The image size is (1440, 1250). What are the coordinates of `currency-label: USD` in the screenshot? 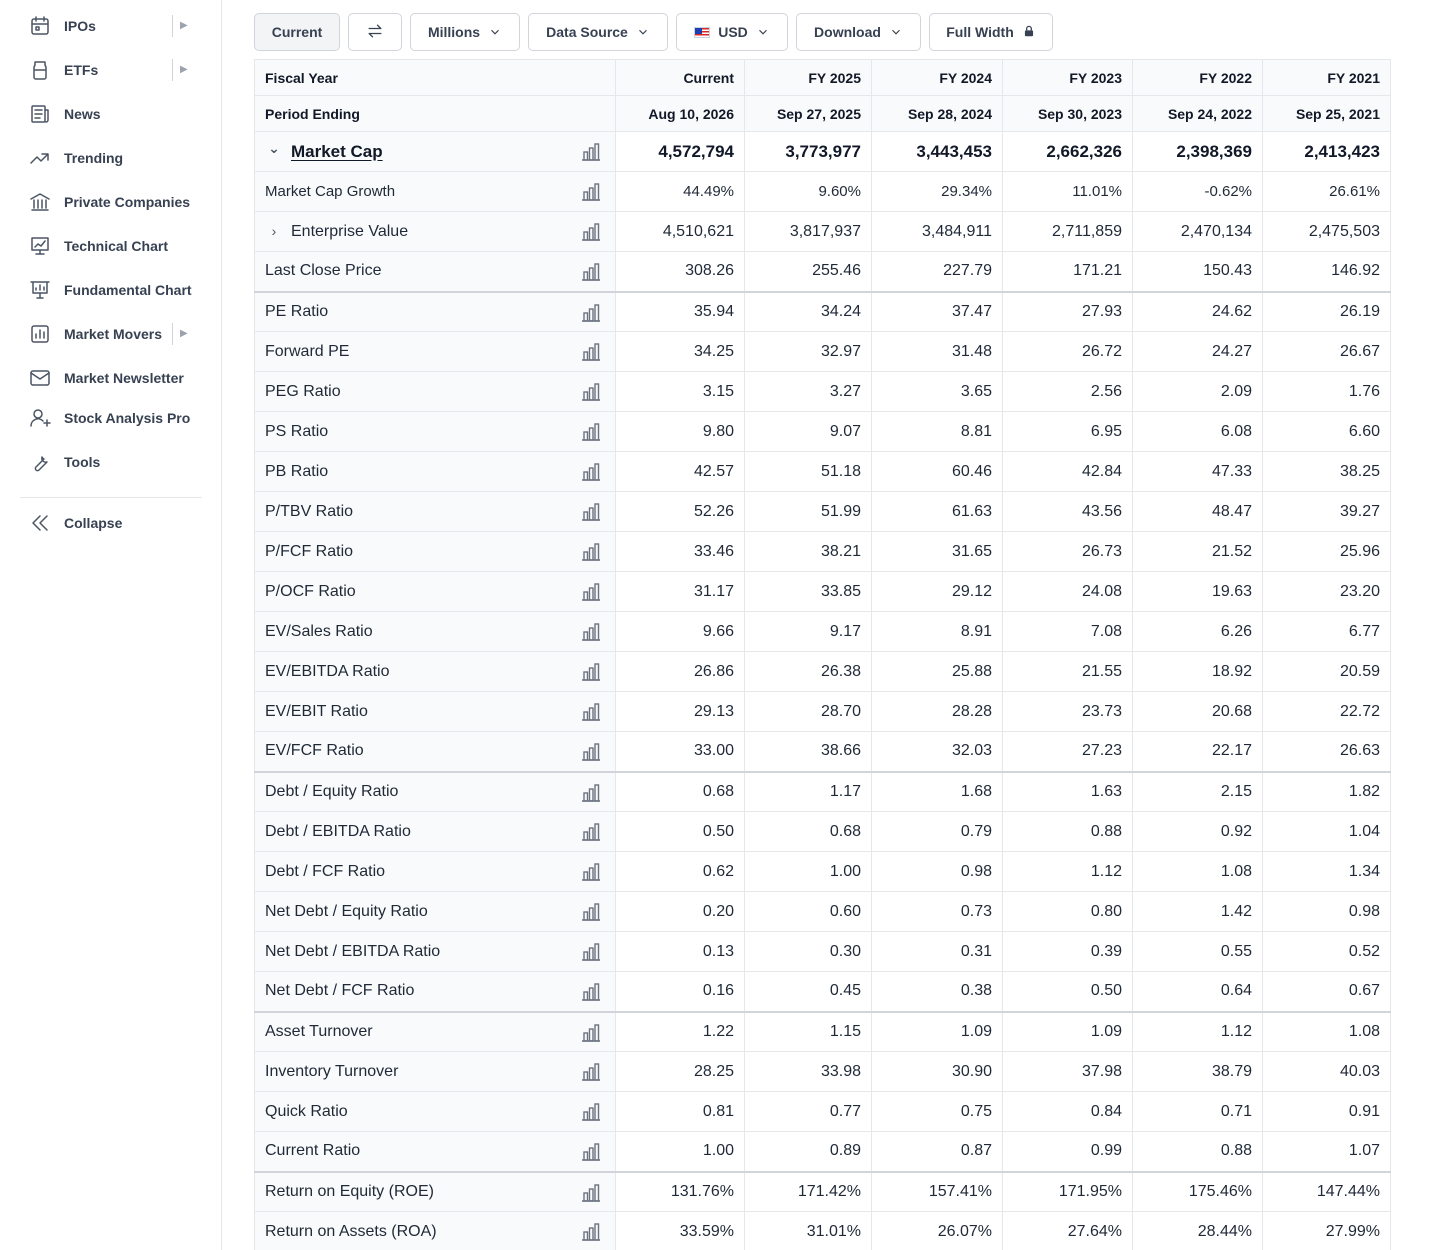 It's located at (733, 32).